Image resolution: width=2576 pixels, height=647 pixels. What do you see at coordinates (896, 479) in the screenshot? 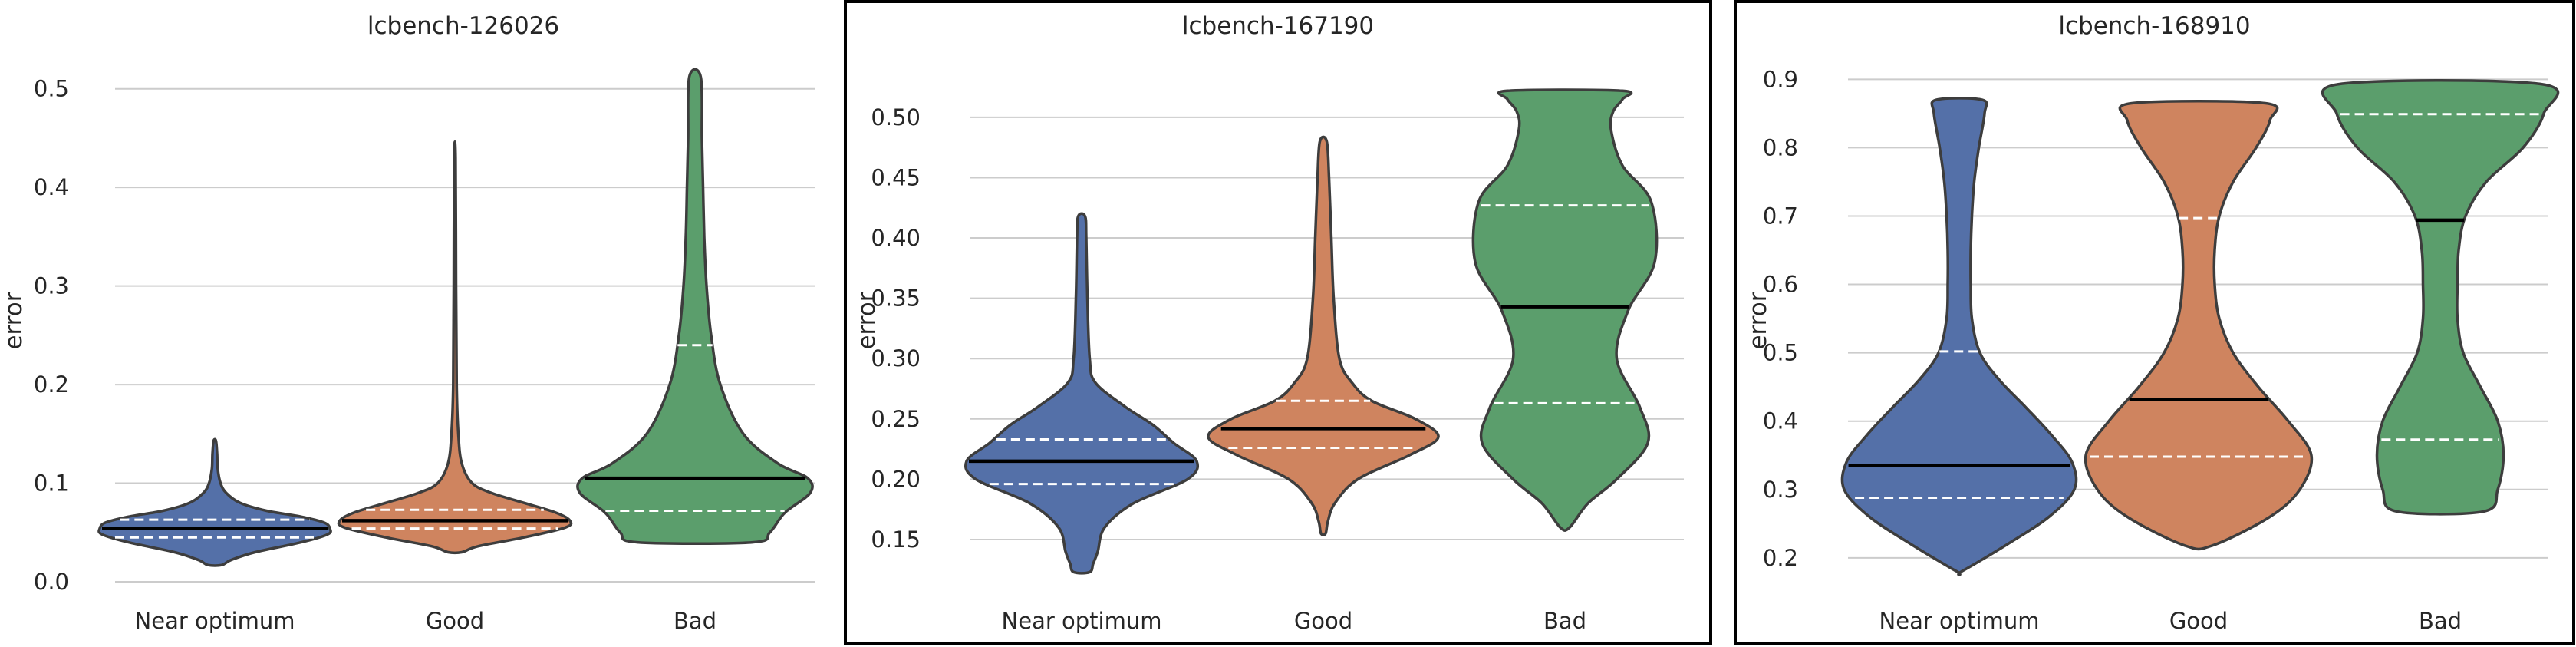
I see `y-tick-label: 0.20` at bounding box center [896, 479].